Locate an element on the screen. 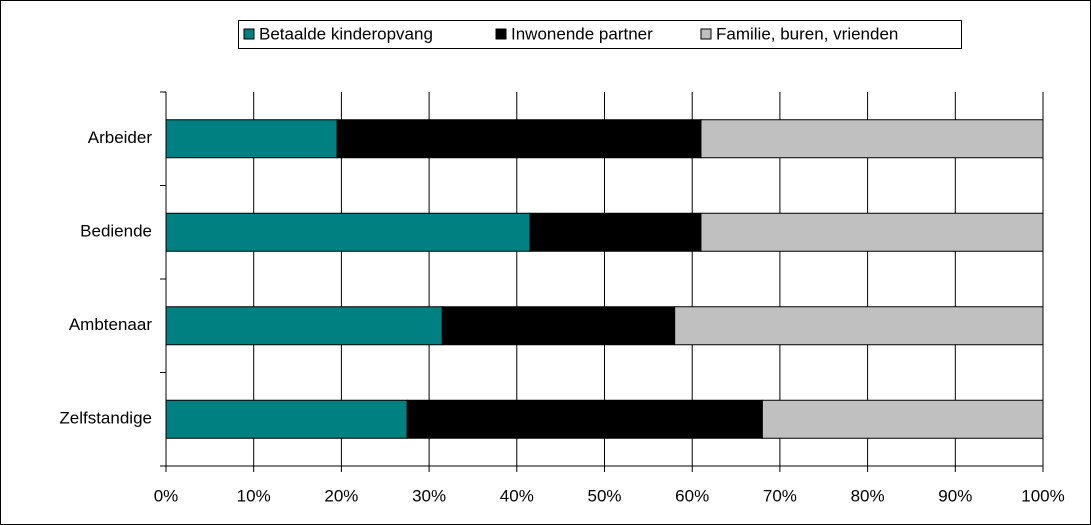 The image size is (1091, 525). x-tick-label: 30% is located at coordinates (429, 495).